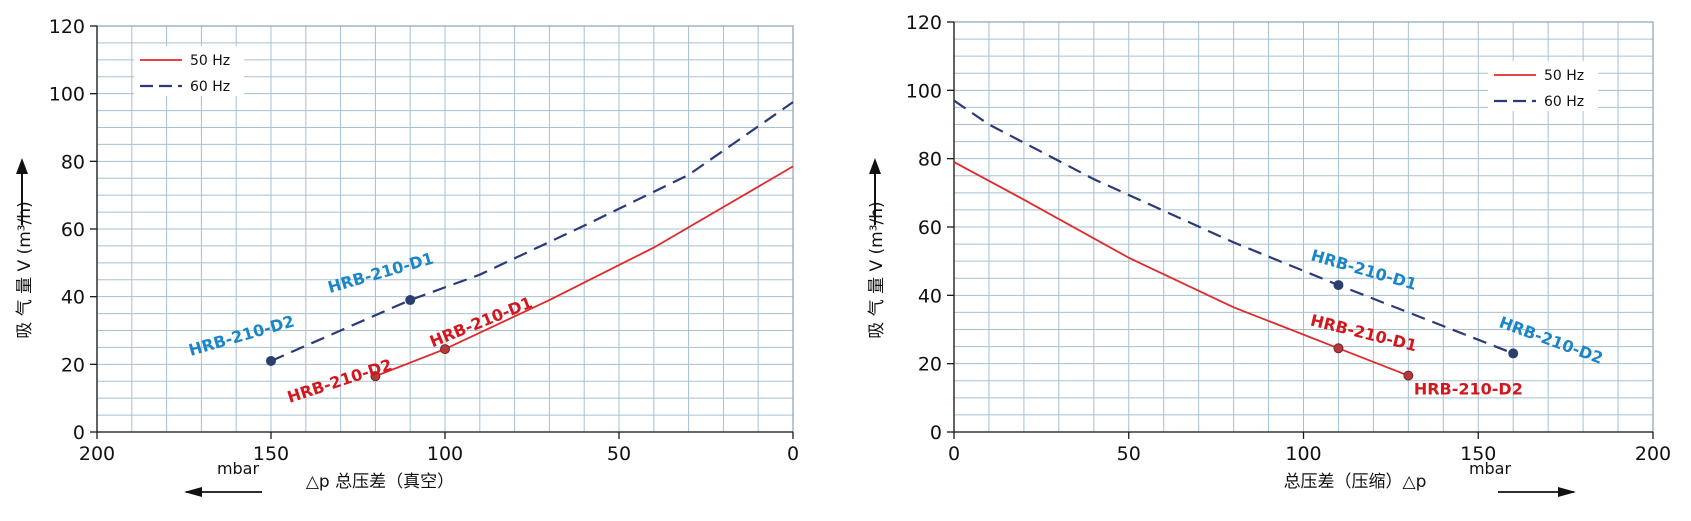 The width and height of the screenshot is (1691, 521). Describe the element at coordinates (380, 482) in the screenshot. I see `x-axis-title: △p 总压差（真空）` at that location.